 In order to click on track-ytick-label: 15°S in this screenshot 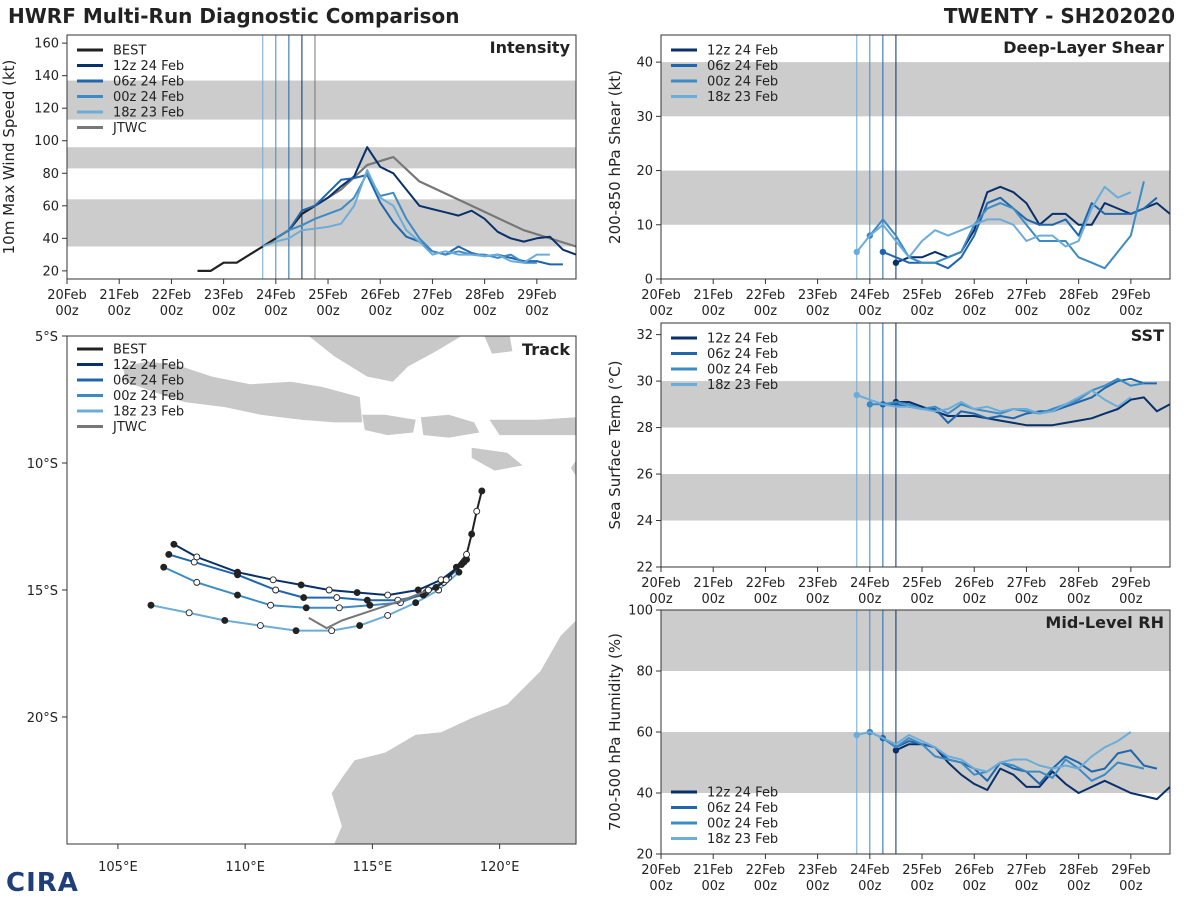, I will do `click(42, 591)`.